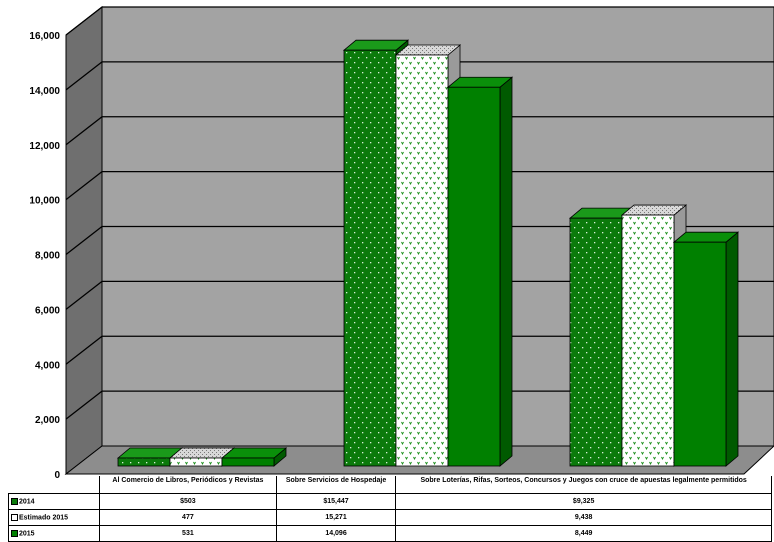 The image size is (774, 542). I want to click on series-name: 2015, so click(27, 534).